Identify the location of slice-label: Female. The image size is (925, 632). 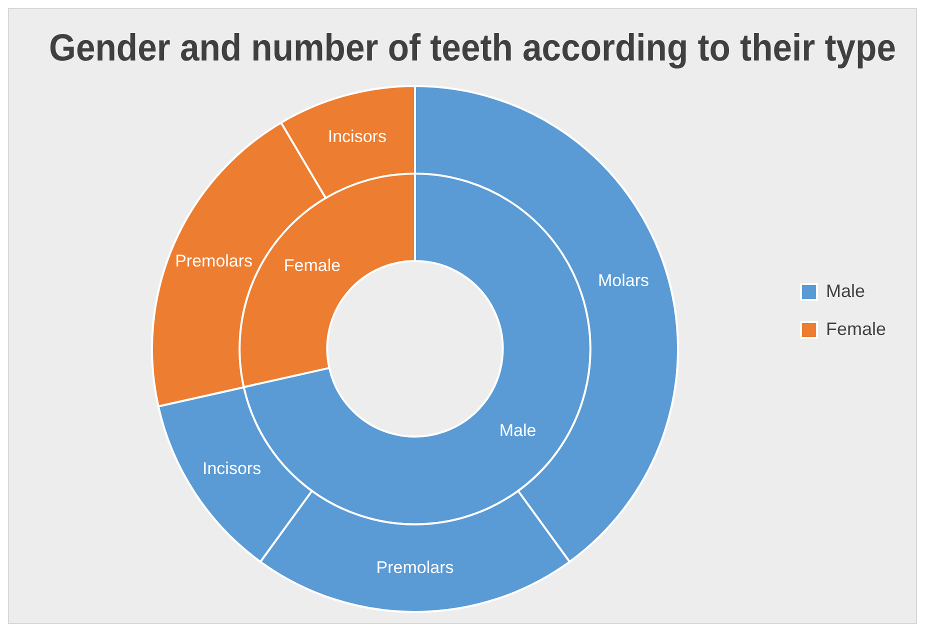
(312, 266).